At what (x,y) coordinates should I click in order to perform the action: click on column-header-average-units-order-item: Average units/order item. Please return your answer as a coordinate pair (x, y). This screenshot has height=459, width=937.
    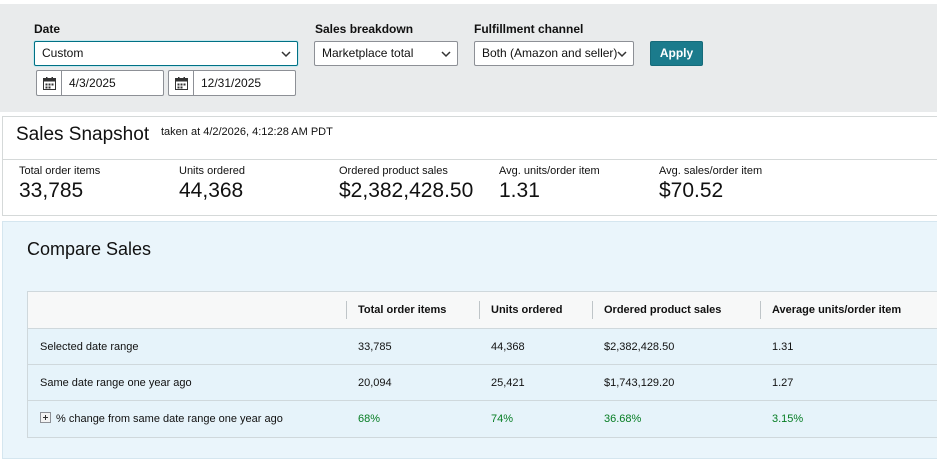
    Looking at the image, I should click on (830, 310).